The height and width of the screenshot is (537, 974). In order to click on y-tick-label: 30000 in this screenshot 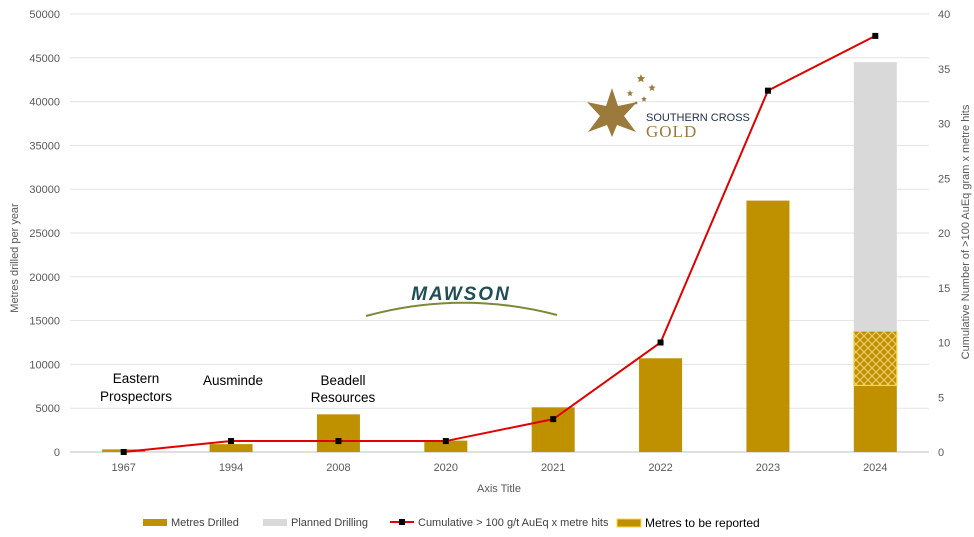, I will do `click(44, 190)`.